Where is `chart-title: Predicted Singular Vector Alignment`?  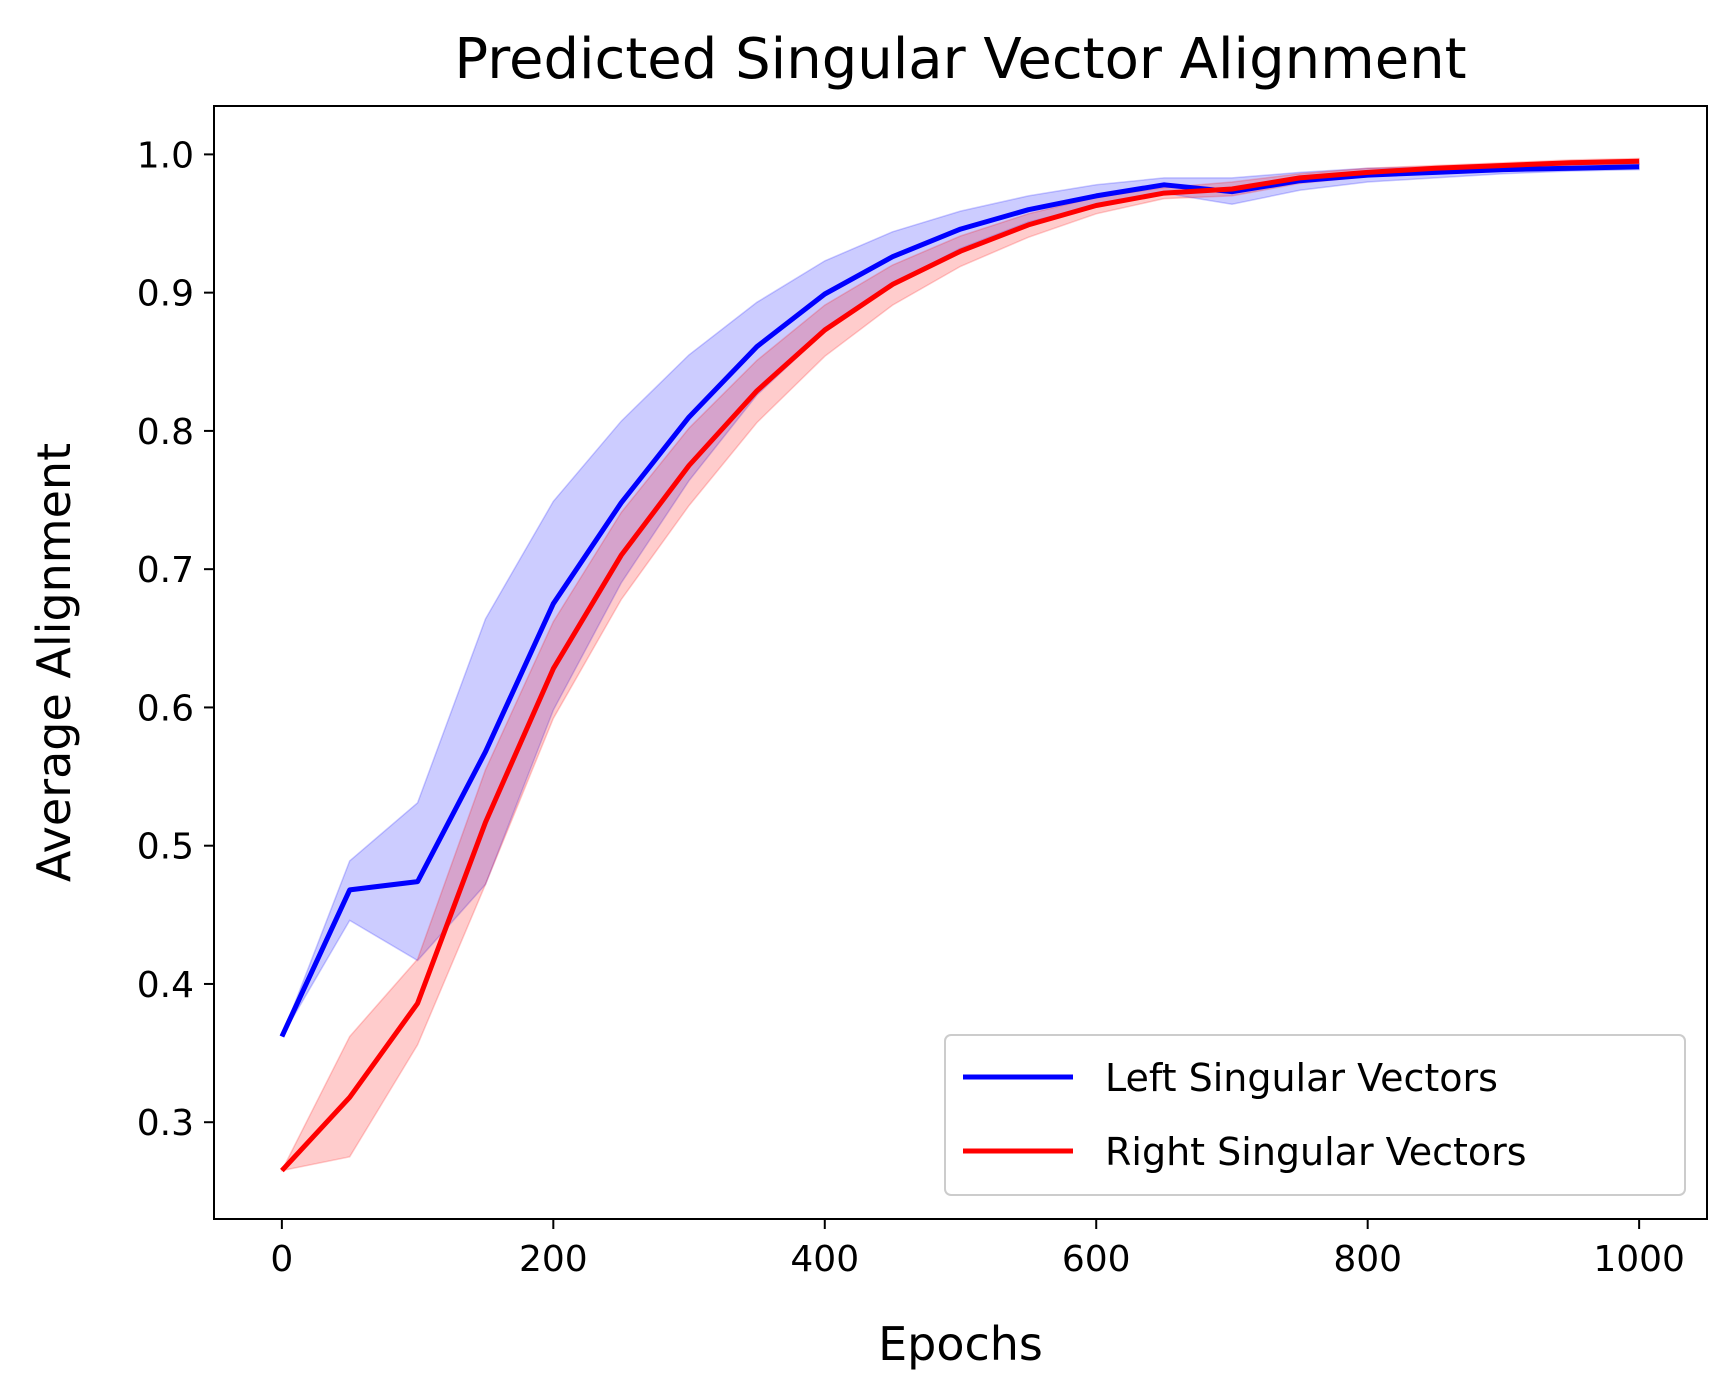
chart-title: Predicted Singular Vector Alignment is located at coordinates (960, 59).